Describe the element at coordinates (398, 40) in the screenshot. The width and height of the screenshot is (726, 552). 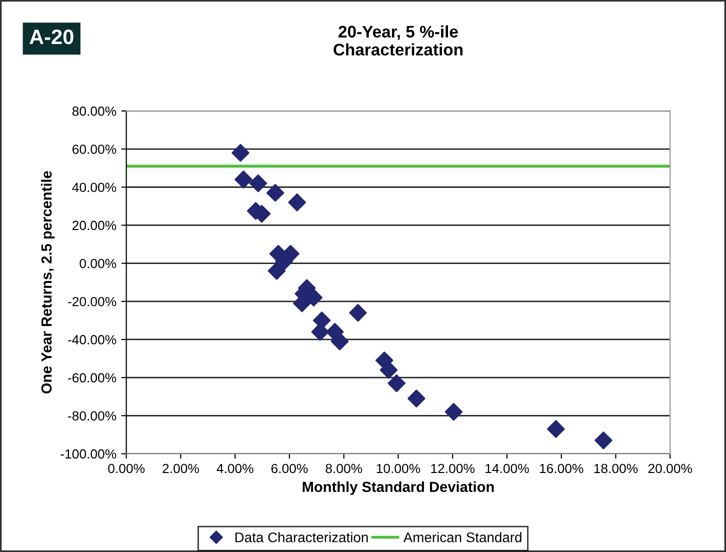
I see `chart-title: 20-Year, 5 %-ile Characterization` at that location.